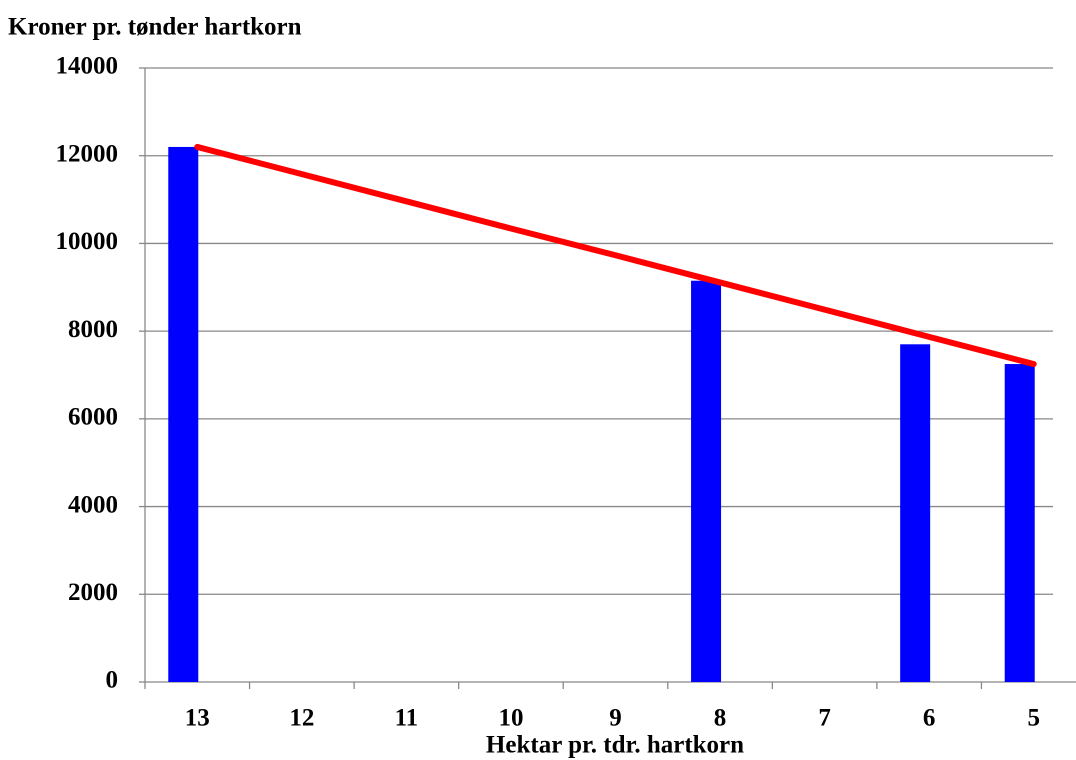 The height and width of the screenshot is (760, 1076). I want to click on y-tick-label: 14000, so click(87, 66).